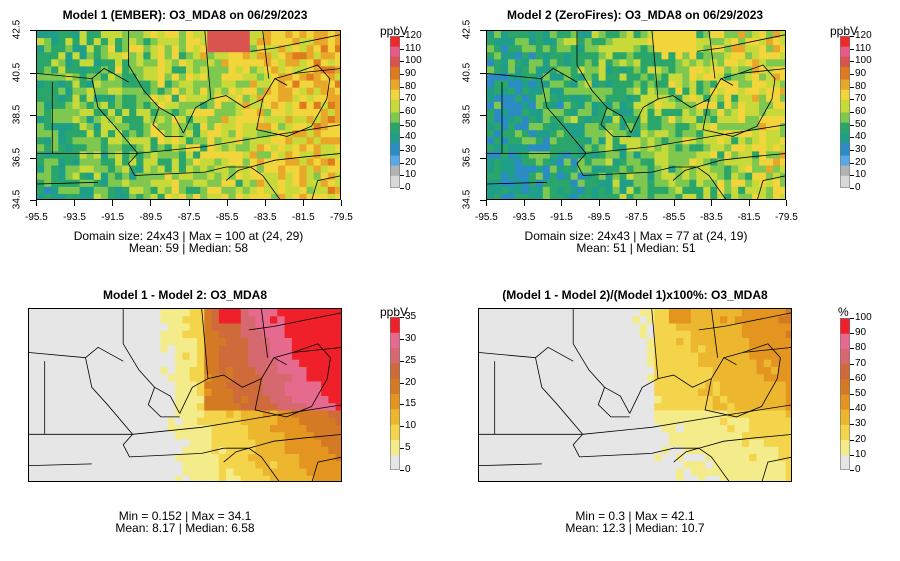 The image size is (900, 561). Describe the element at coordinates (636, 248) in the screenshot. I see `stats-line-2: Mean: 51 | Median: 51` at that location.